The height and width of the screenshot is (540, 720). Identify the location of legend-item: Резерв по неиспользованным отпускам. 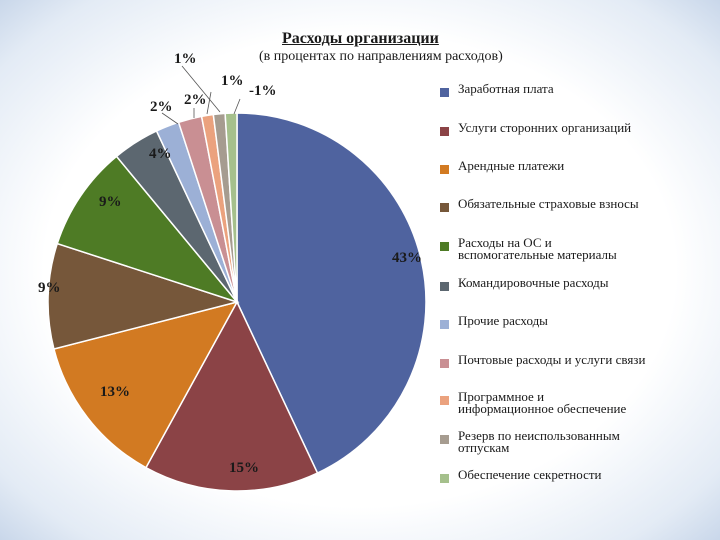
(530, 440).